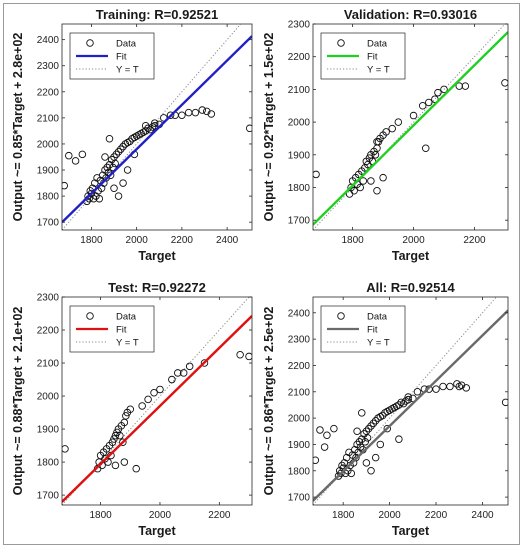  I want to click on x-tick-label: 2200, so click(182, 240).